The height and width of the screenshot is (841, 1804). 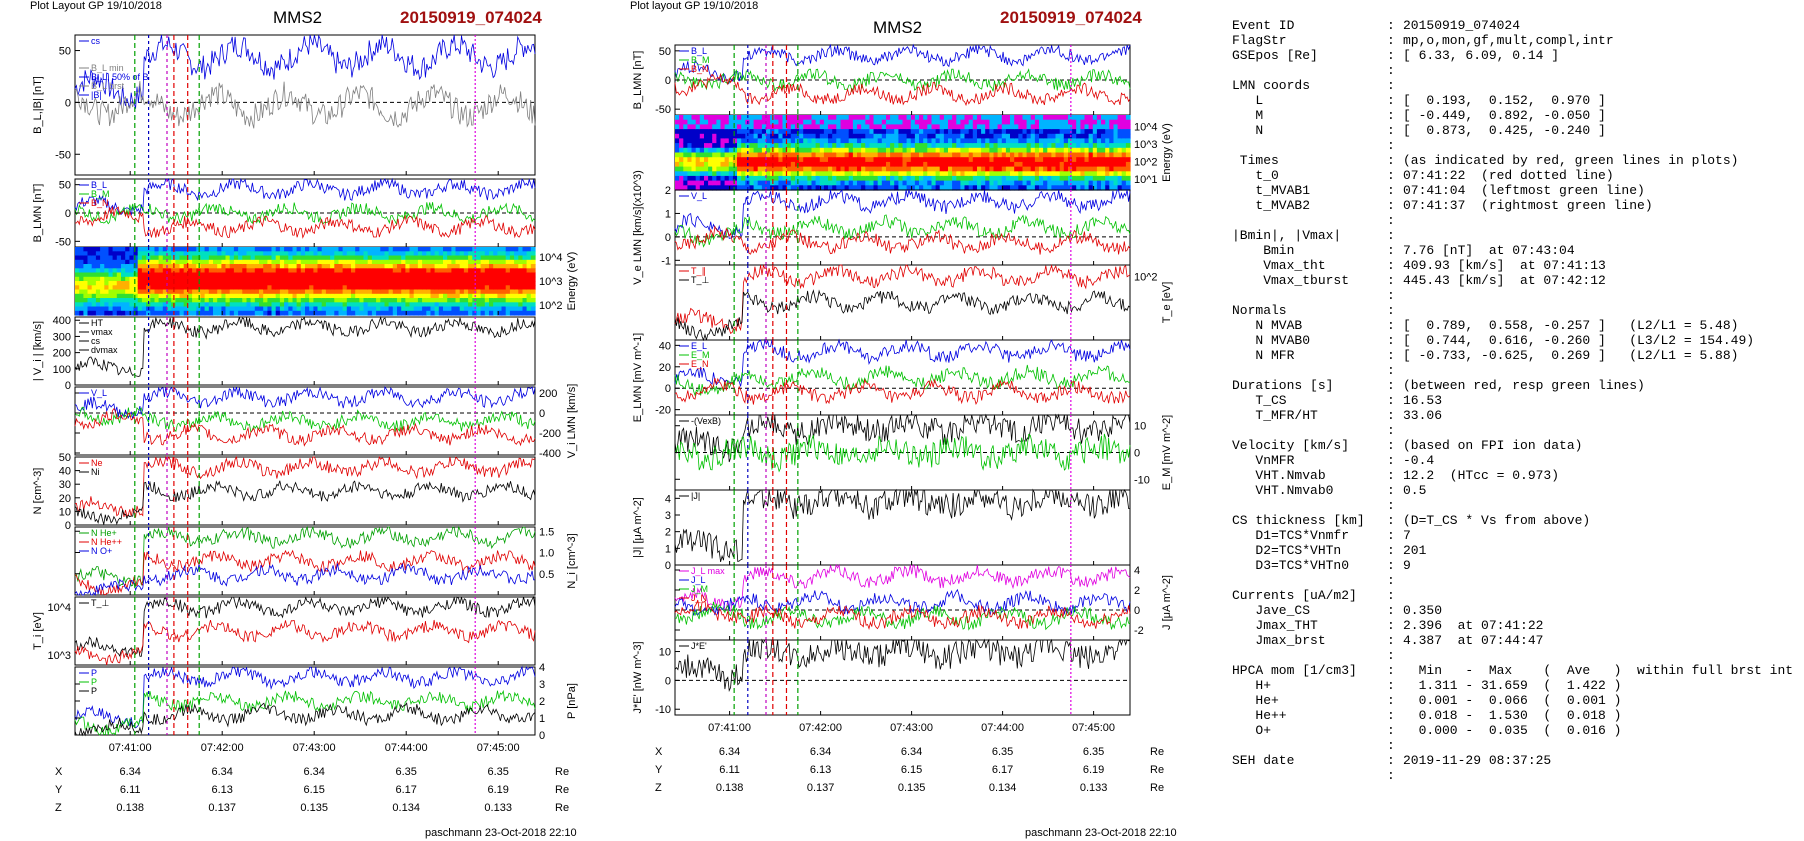 I want to click on legend-label: N He++, so click(x=106, y=542).